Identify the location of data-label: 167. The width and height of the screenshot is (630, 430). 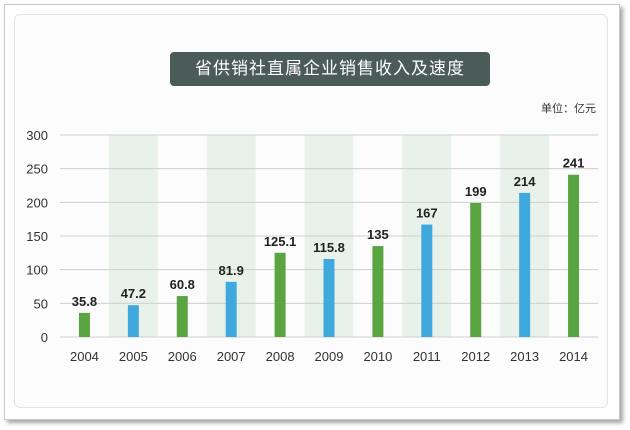
(427, 213).